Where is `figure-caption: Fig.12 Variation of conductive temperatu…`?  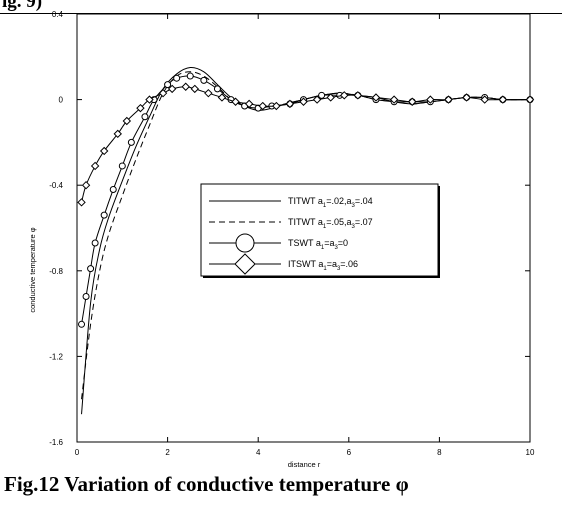
figure-caption: Fig.12 Variation of conductive temperatu… is located at coordinates (206, 484).